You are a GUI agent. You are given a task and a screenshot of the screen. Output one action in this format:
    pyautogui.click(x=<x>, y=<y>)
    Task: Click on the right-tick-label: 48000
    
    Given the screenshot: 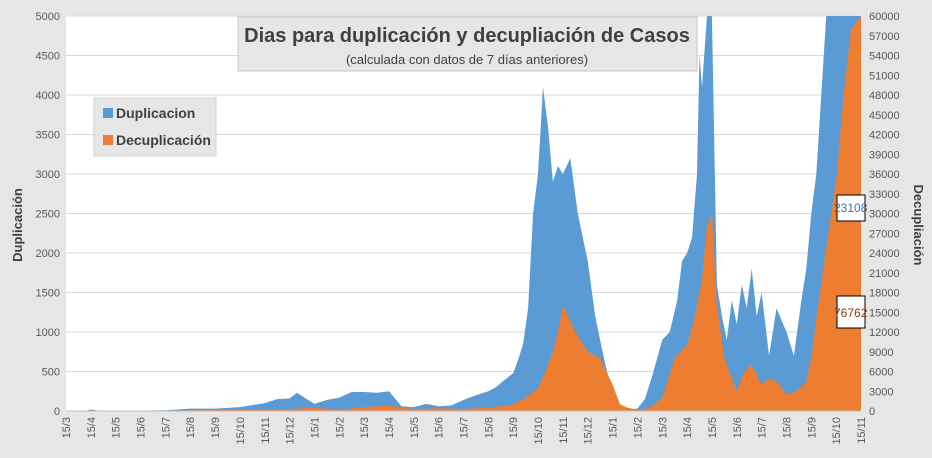 What is the action you would take?
    pyautogui.click(x=884, y=96)
    